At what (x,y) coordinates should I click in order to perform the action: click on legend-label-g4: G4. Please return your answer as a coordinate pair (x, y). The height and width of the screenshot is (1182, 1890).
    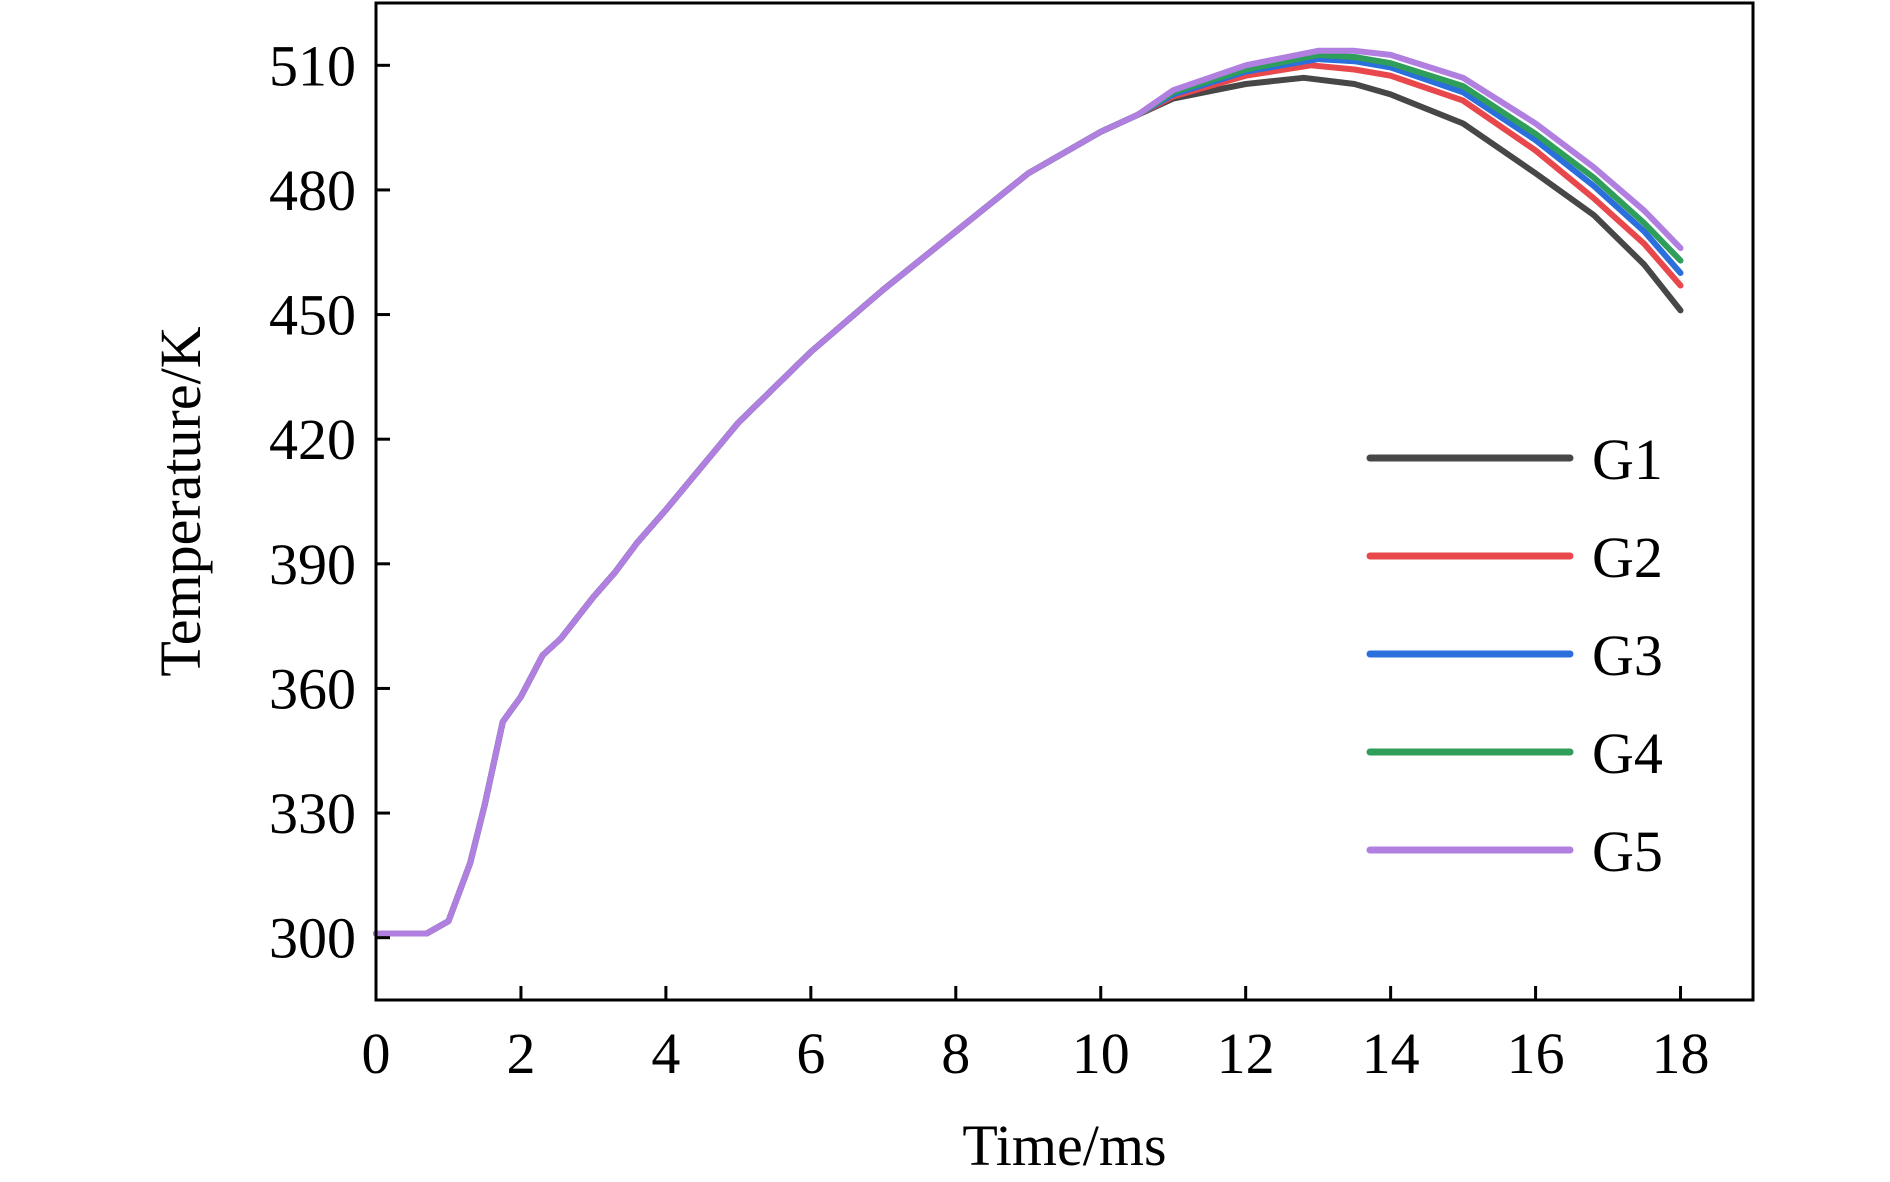
    Looking at the image, I should click on (1627, 753).